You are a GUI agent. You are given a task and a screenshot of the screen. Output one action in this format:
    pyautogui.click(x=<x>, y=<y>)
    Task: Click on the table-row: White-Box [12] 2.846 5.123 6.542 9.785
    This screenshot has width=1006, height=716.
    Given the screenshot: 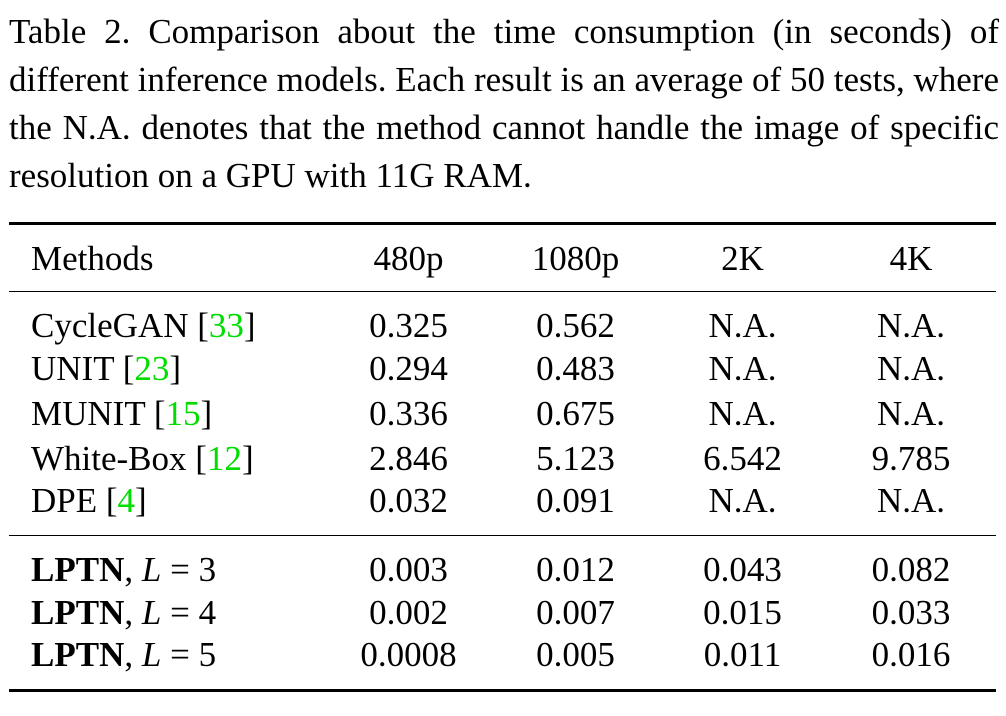 What is the action you would take?
    pyautogui.click(x=502, y=458)
    